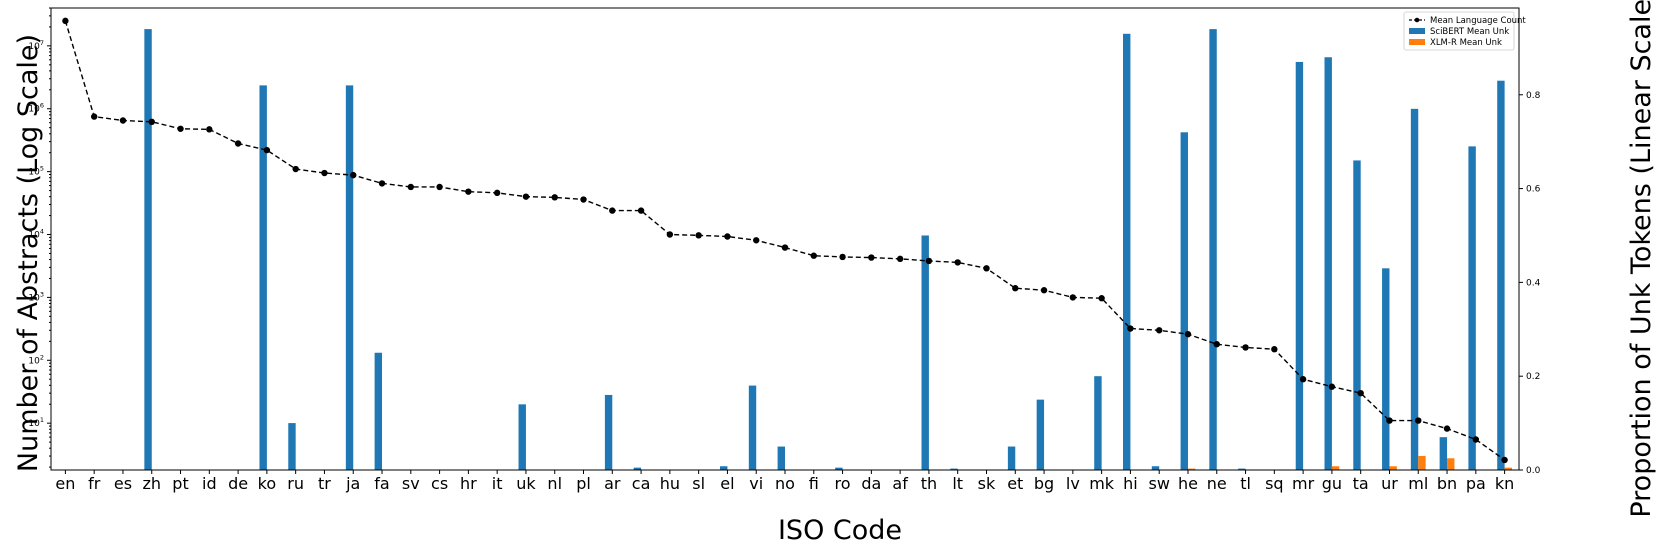 The image size is (1661, 554). Describe the element at coordinates (1332, 386) in the screenshot. I see `point-mean-language-count-gu` at that location.